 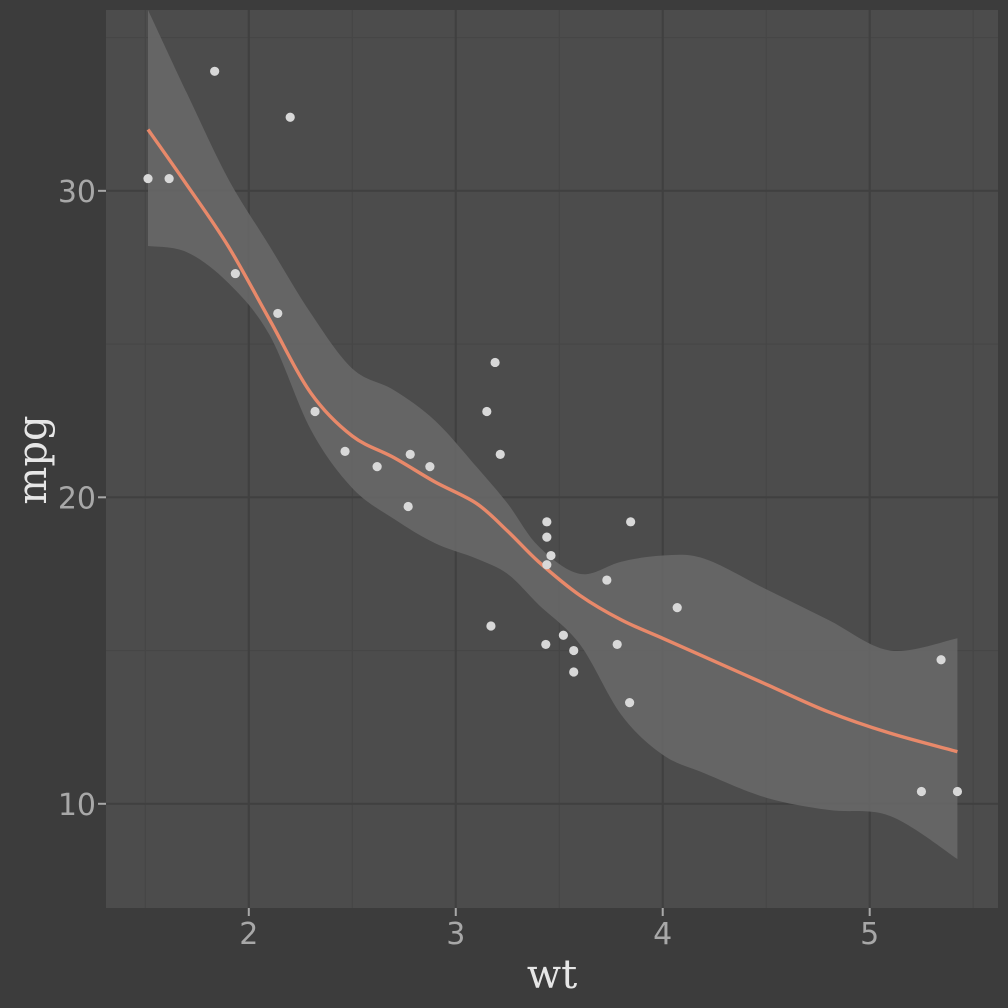 What do you see at coordinates (662, 934) in the screenshot?
I see `x-tick-label: 4` at bounding box center [662, 934].